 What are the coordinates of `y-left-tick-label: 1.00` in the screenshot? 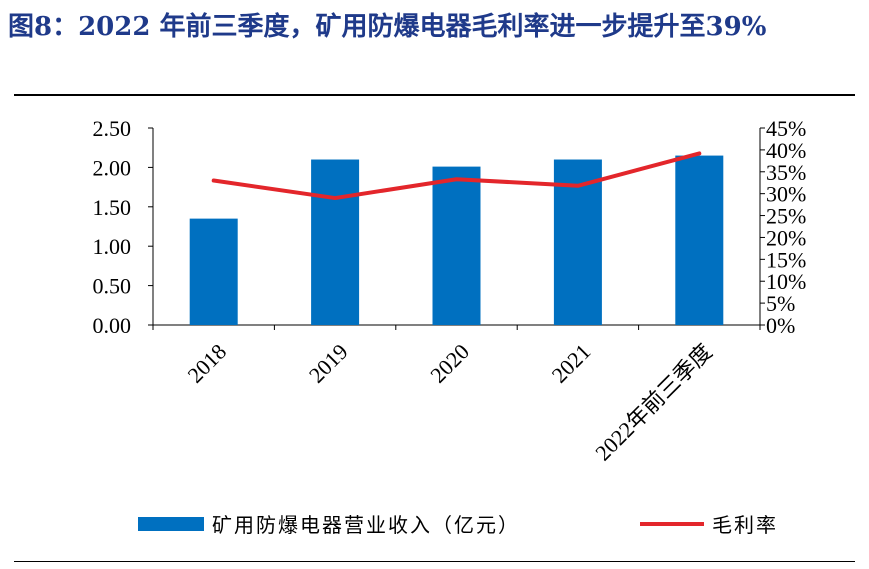 It's located at (112, 246).